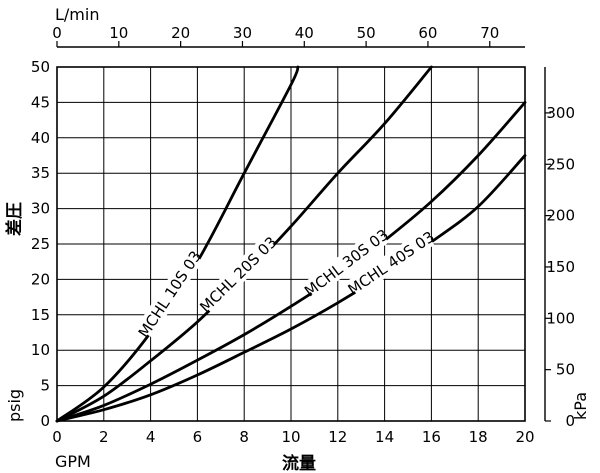 This screenshot has width=600, height=473. Describe the element at coordinates (57, 437) in the screenshot. I see `bottom-tick-label: 0` at that location.